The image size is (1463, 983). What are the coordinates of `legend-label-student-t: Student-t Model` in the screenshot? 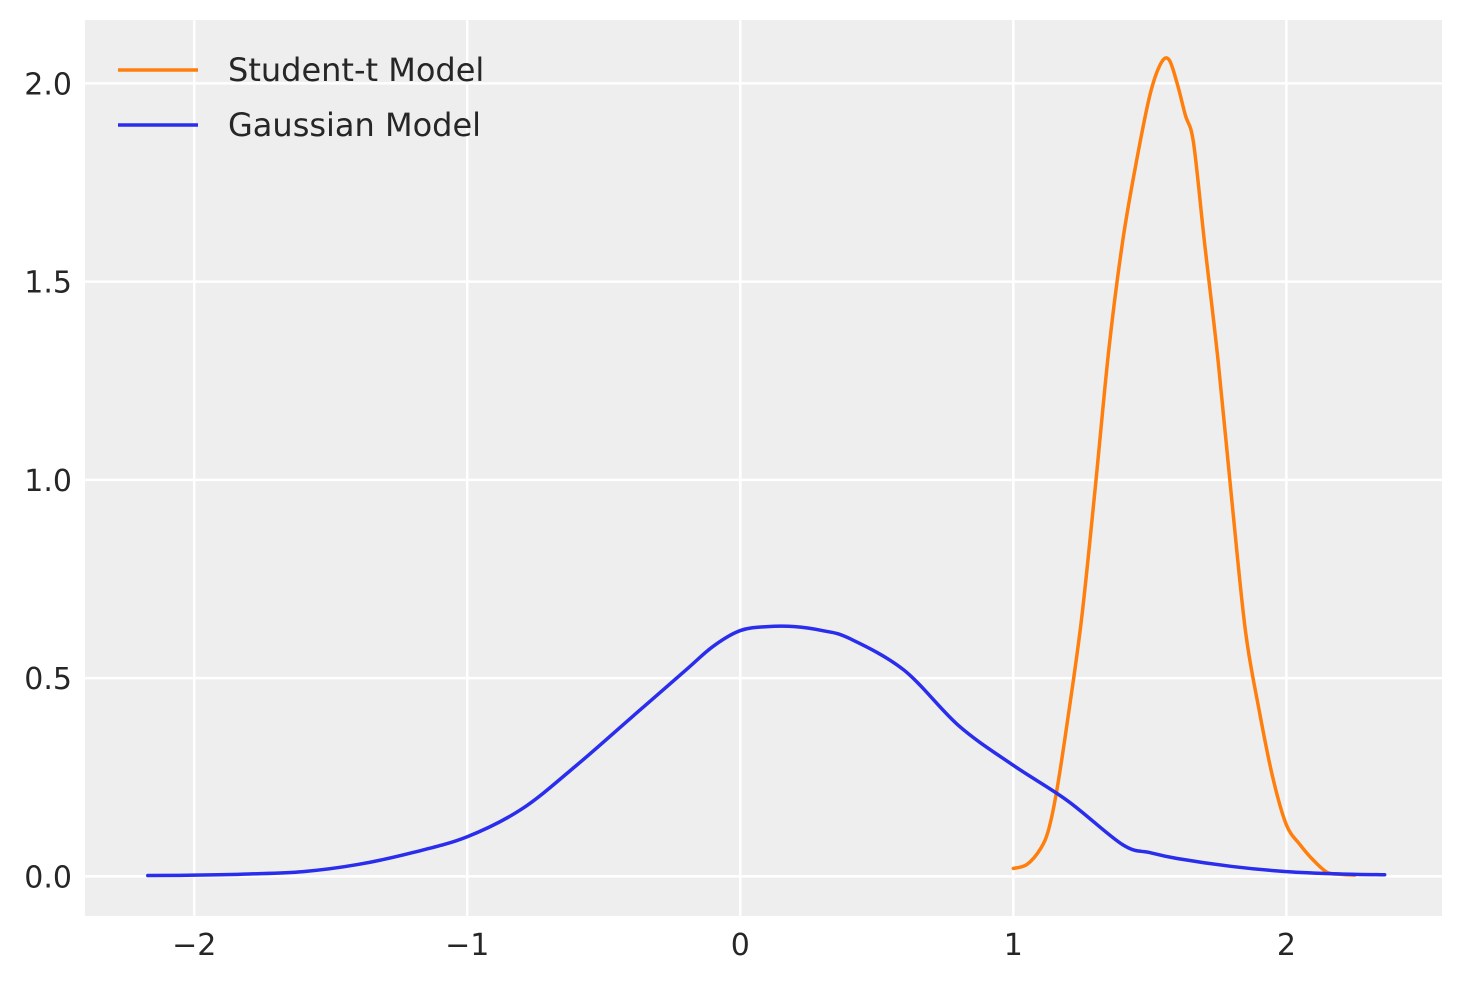 It's located at (356, 70).